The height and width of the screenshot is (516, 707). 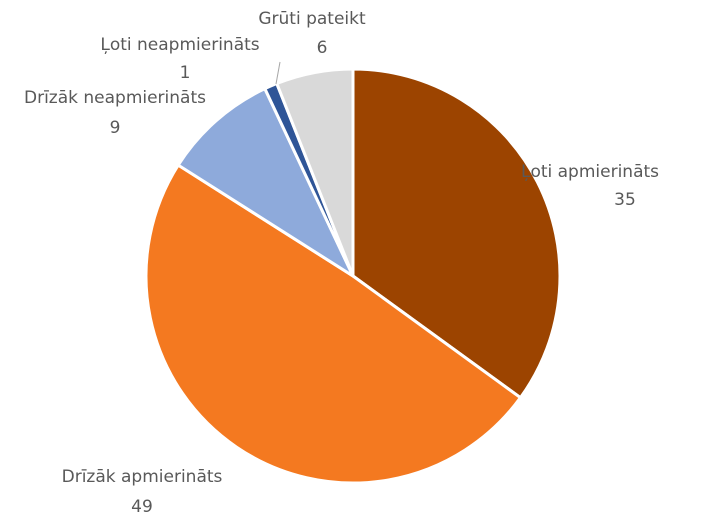 I want to click on slice-value: 49, so click(x=142, y=506).